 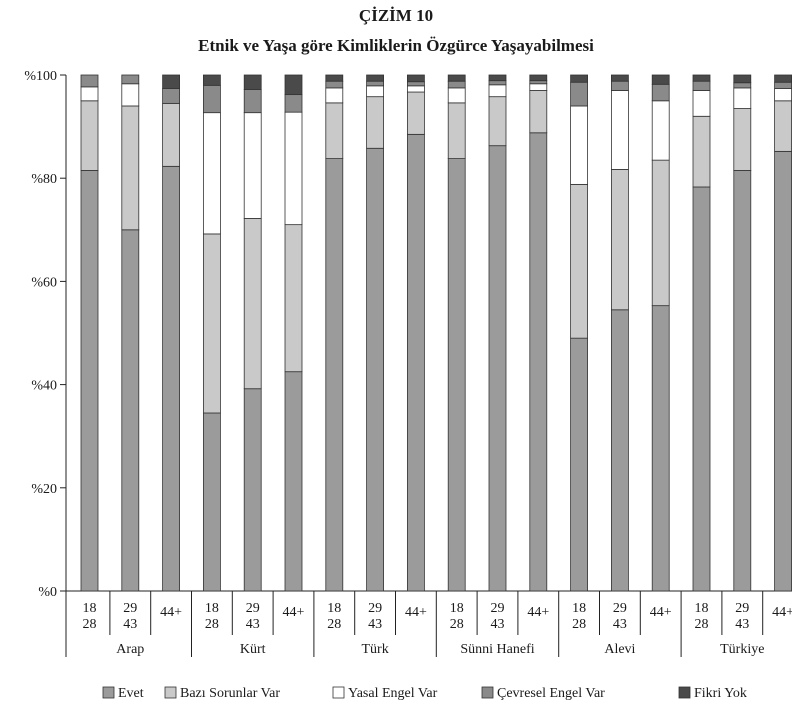 What do you see at coordinates (253, 649) in the screenshot?
I see `group-label: Kürt` at bounding box center [253, 649].